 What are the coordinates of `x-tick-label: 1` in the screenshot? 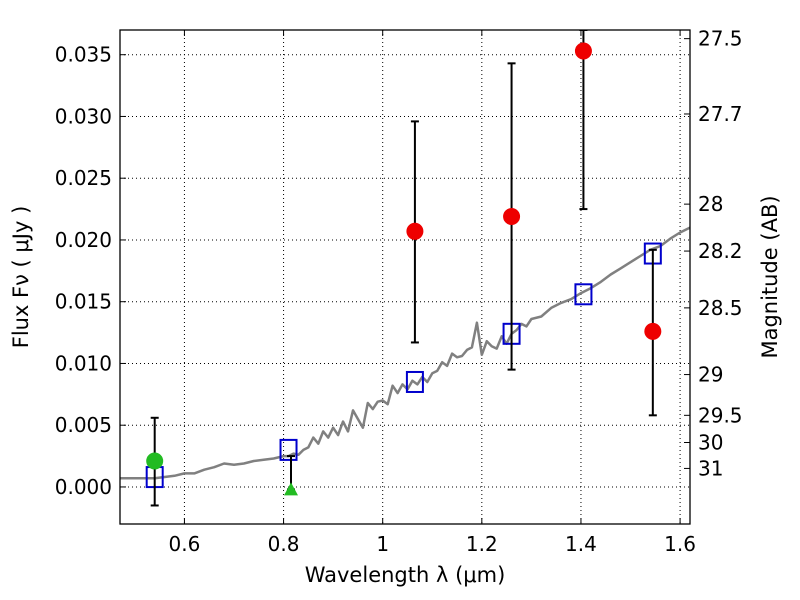 It's located at (382, 544).